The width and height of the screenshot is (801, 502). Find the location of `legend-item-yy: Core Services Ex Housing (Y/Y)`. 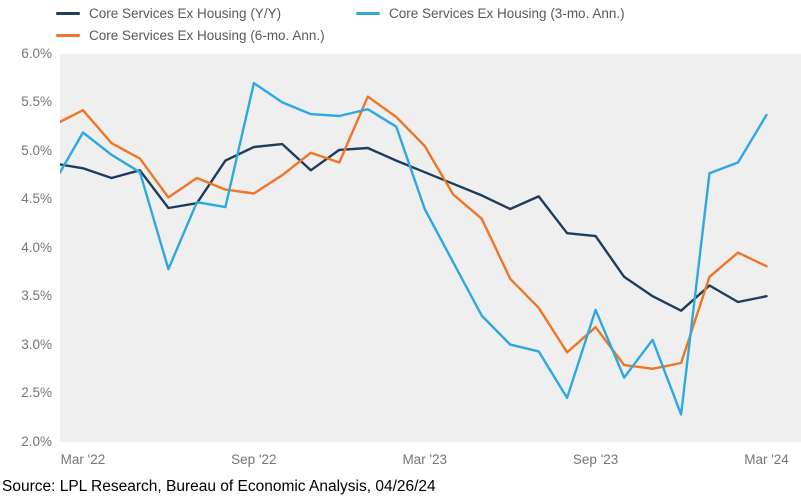

legend-item-yy: Core Services Ex Housing (Y/Y) is located at coordinates (168, 13).